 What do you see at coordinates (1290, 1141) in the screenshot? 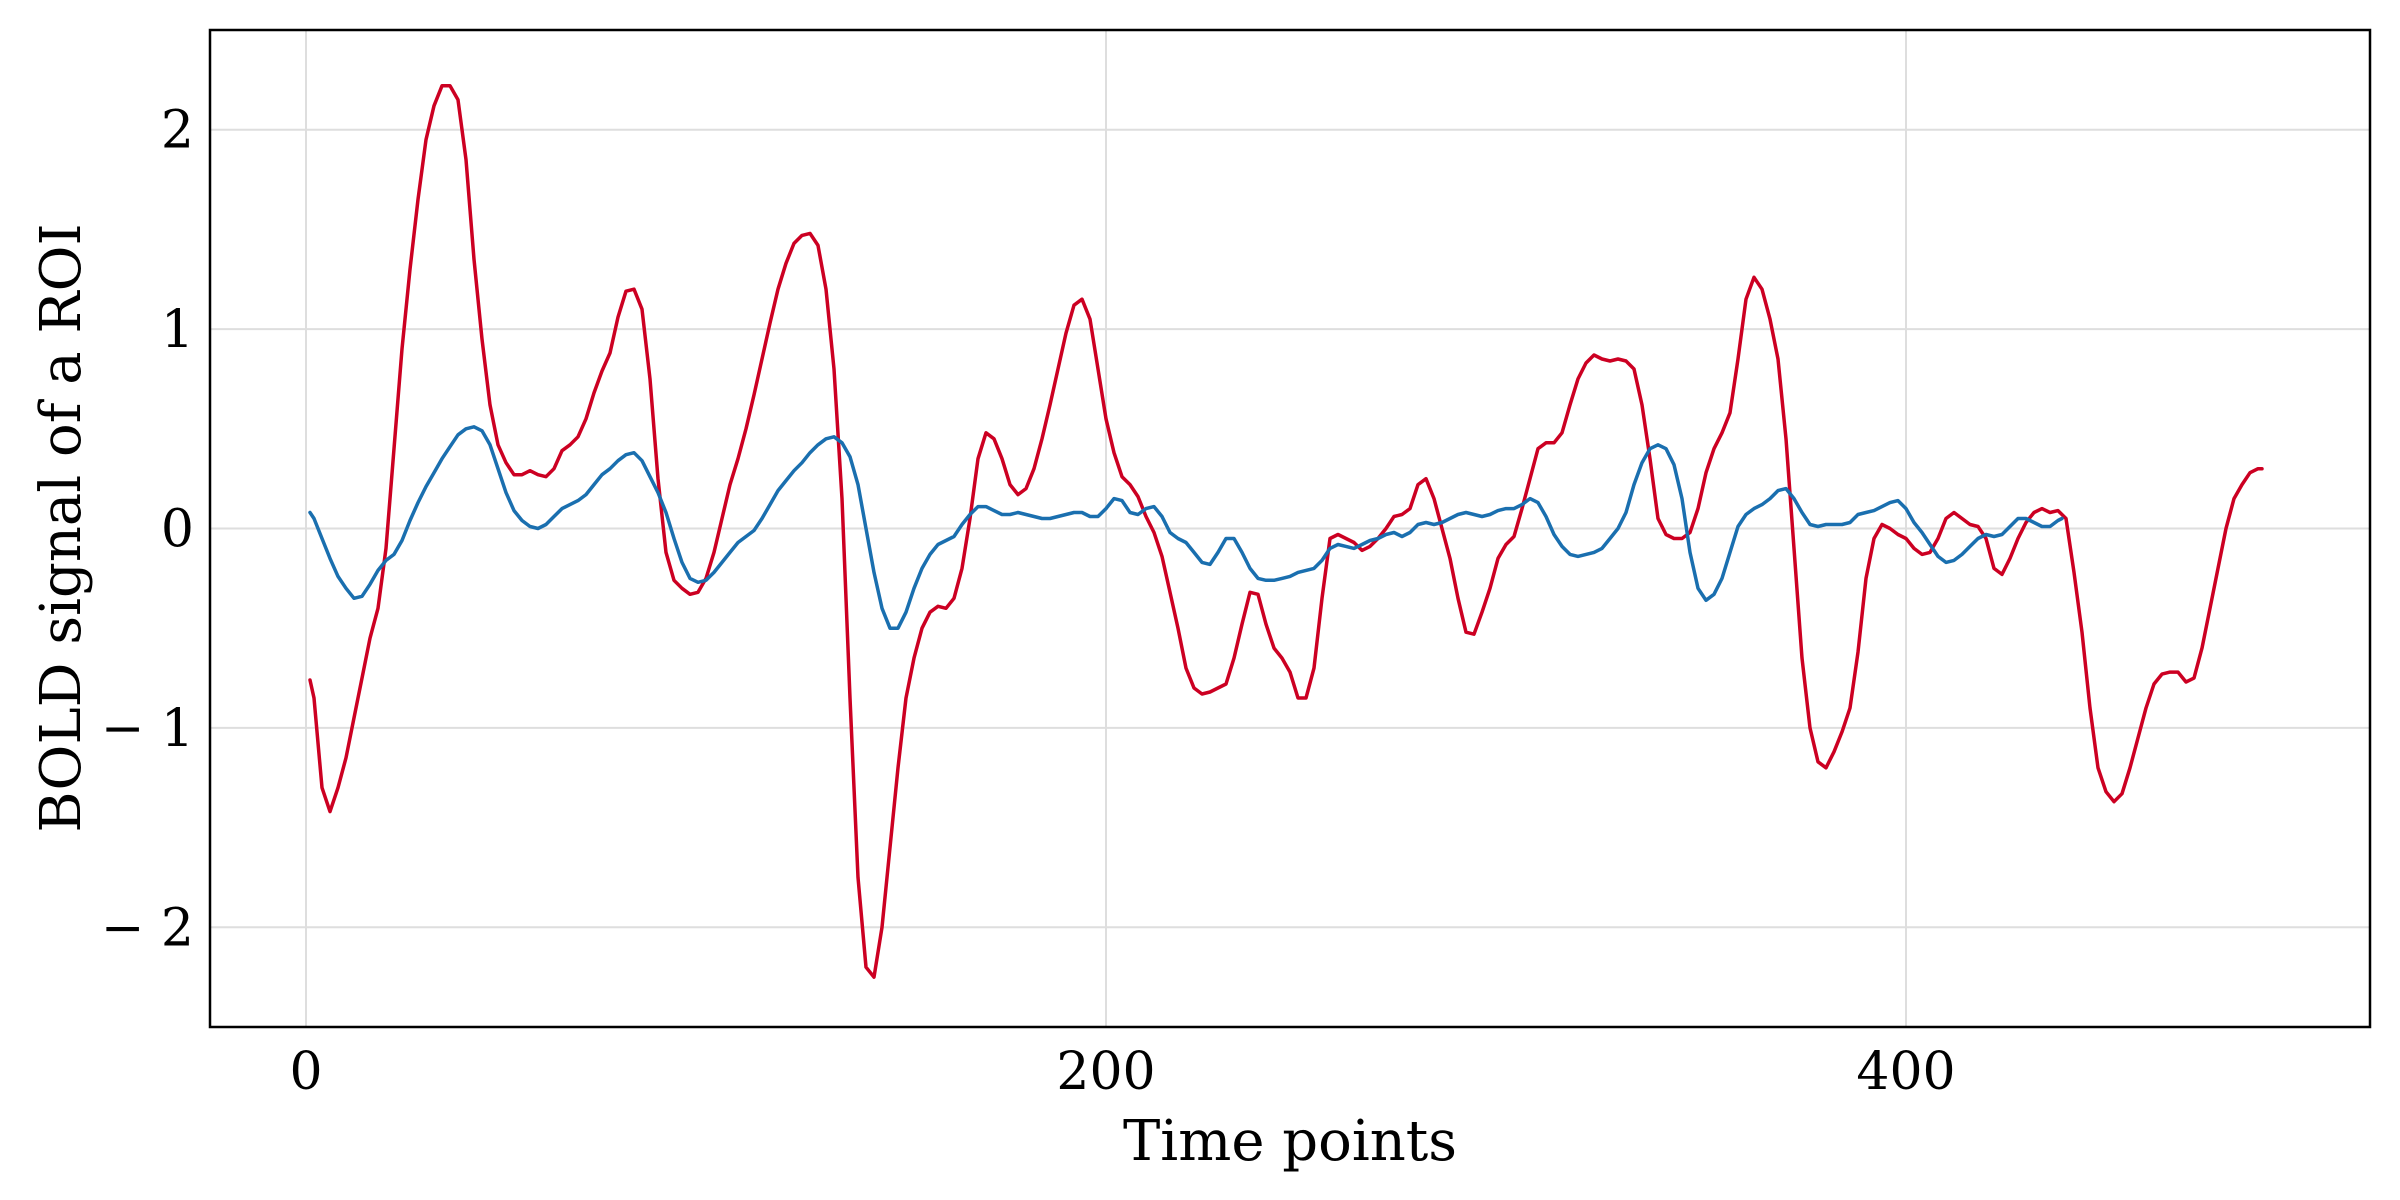
I see `x-axis-title: Time points` at bounding box center [1290, 1141].